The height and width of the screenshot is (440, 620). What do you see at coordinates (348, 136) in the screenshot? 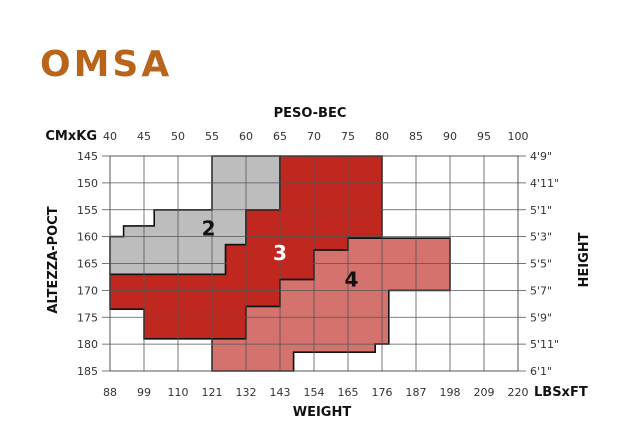
I see `top-tick-label: 75` at bounding box center [348, 136].